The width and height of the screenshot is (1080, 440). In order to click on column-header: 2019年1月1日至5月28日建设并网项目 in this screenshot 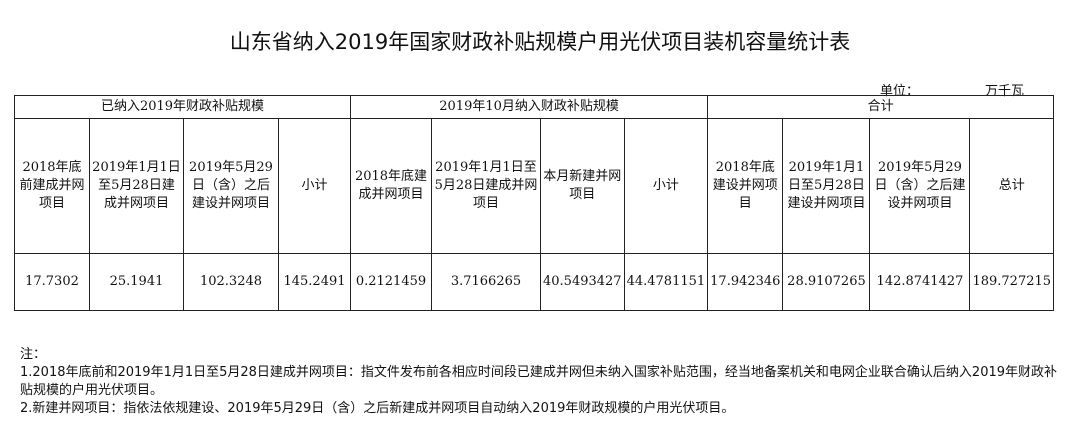, I will do `click(826, 186)`.